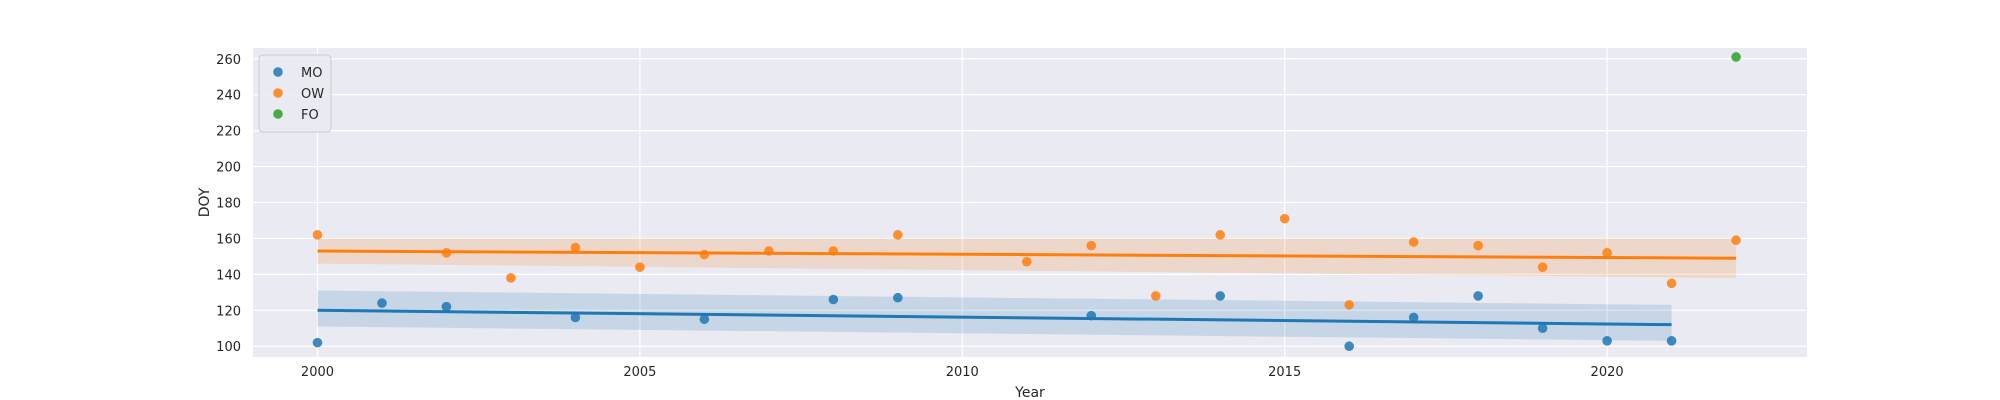 The width and height of the screenshot is (2000, 400). What do you see at coordinates (228, 311) in the screenshot?
I see `y-tick-label: 120` at bounding box center [228, 311].